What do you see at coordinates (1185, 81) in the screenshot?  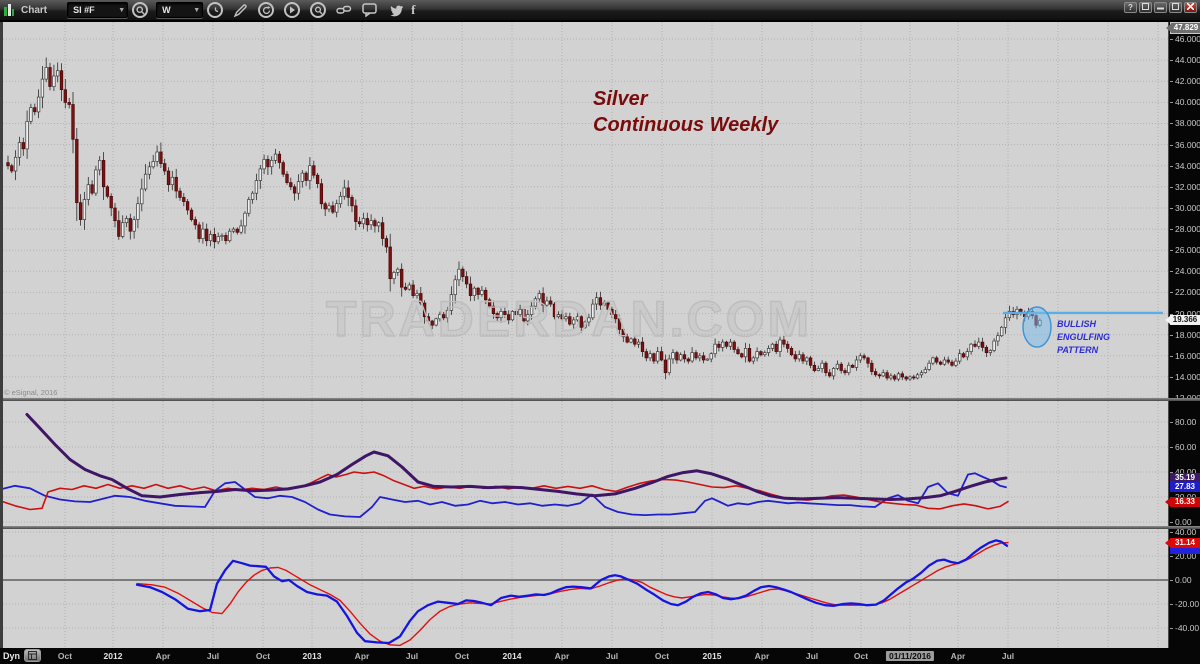 I see `axis-tick-label: 42.000` at bounding box center [1185, 81].